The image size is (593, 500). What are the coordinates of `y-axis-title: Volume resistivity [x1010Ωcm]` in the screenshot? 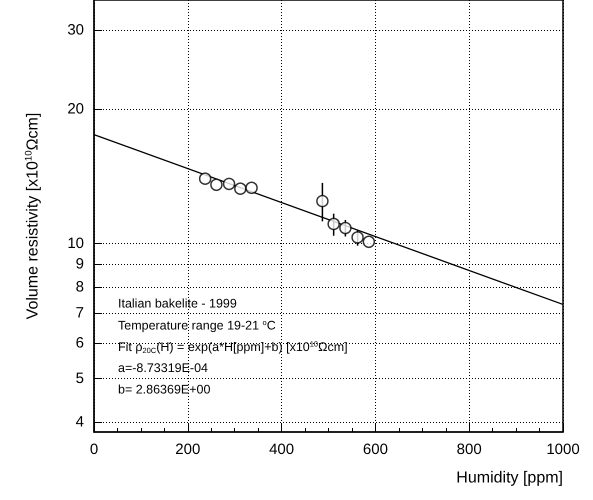 It's located at (33, 216).